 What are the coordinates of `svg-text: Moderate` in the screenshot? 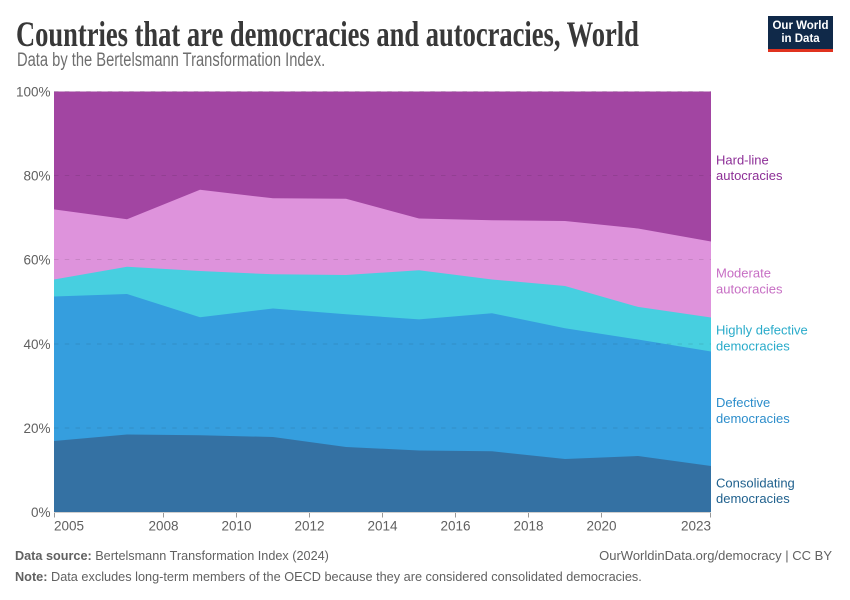 It's located at (743, 273).